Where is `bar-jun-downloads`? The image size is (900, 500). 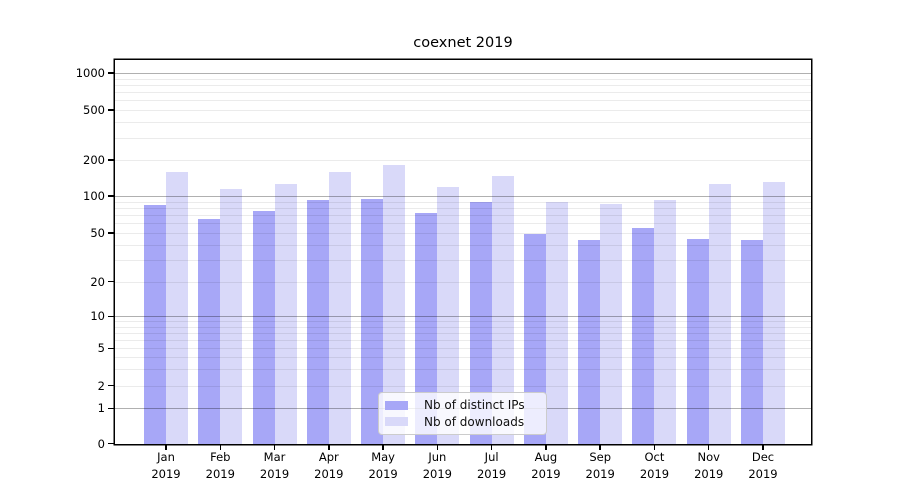
bar-jun-downloads is located at coordinates (448, 315).